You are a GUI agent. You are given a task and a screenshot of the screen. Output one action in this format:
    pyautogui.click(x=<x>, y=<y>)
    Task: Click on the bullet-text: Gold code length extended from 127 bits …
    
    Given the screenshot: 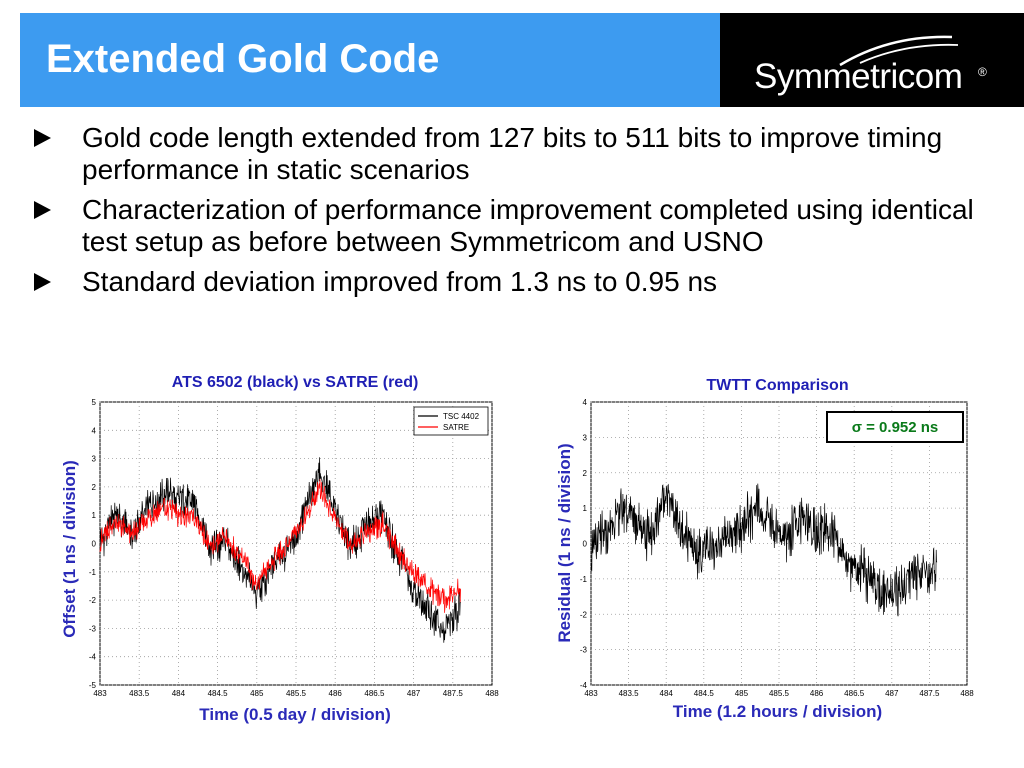 What is the action you would take?
    pyautogui.click(x=512, y=153)
    